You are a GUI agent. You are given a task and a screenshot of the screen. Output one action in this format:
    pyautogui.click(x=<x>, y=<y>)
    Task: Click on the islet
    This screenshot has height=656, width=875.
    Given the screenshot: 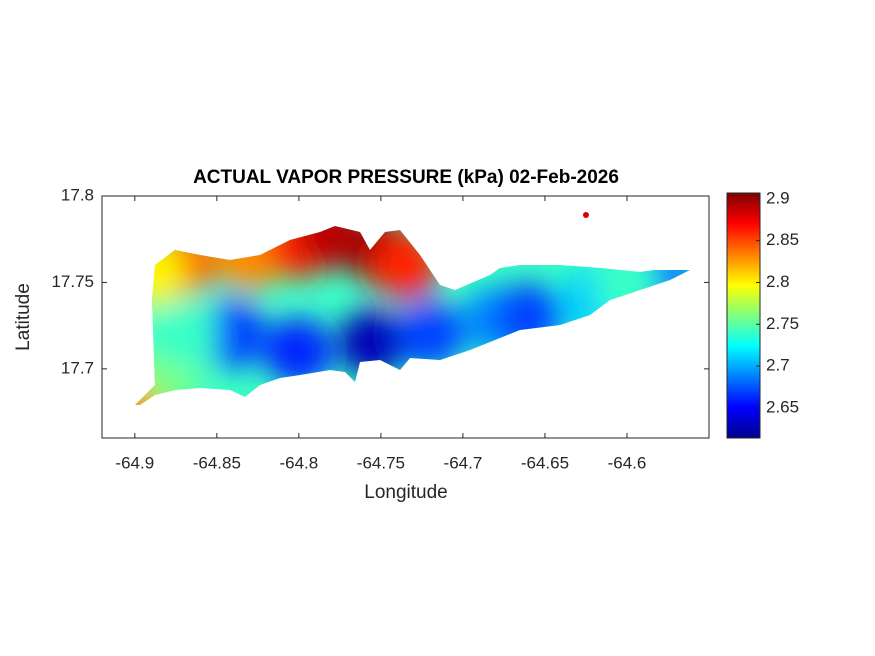 What is the action you would take?
    pyautogui.click(x=585, y=215)
    